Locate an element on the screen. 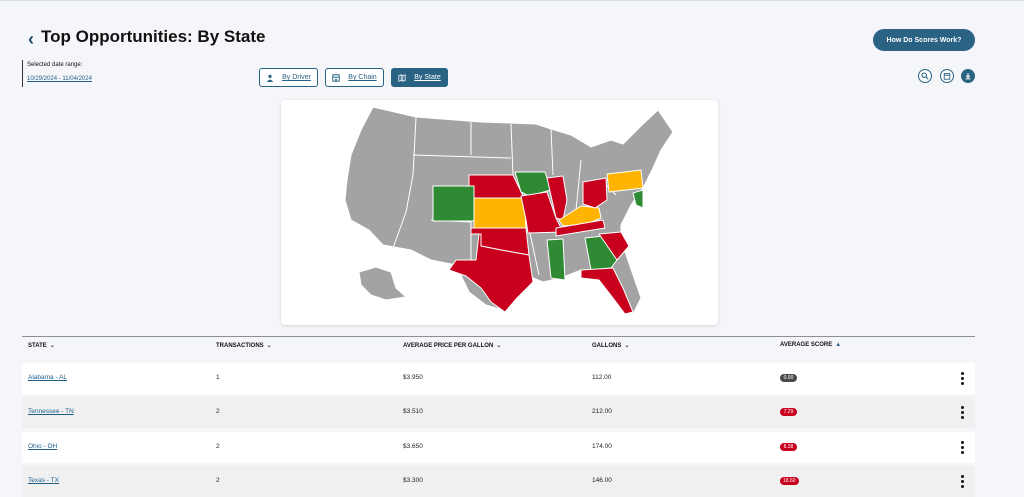 The width and height of the screenshot is (1024, 497). col-gallons-label: GALLONS is located at coordinates (607, 345).